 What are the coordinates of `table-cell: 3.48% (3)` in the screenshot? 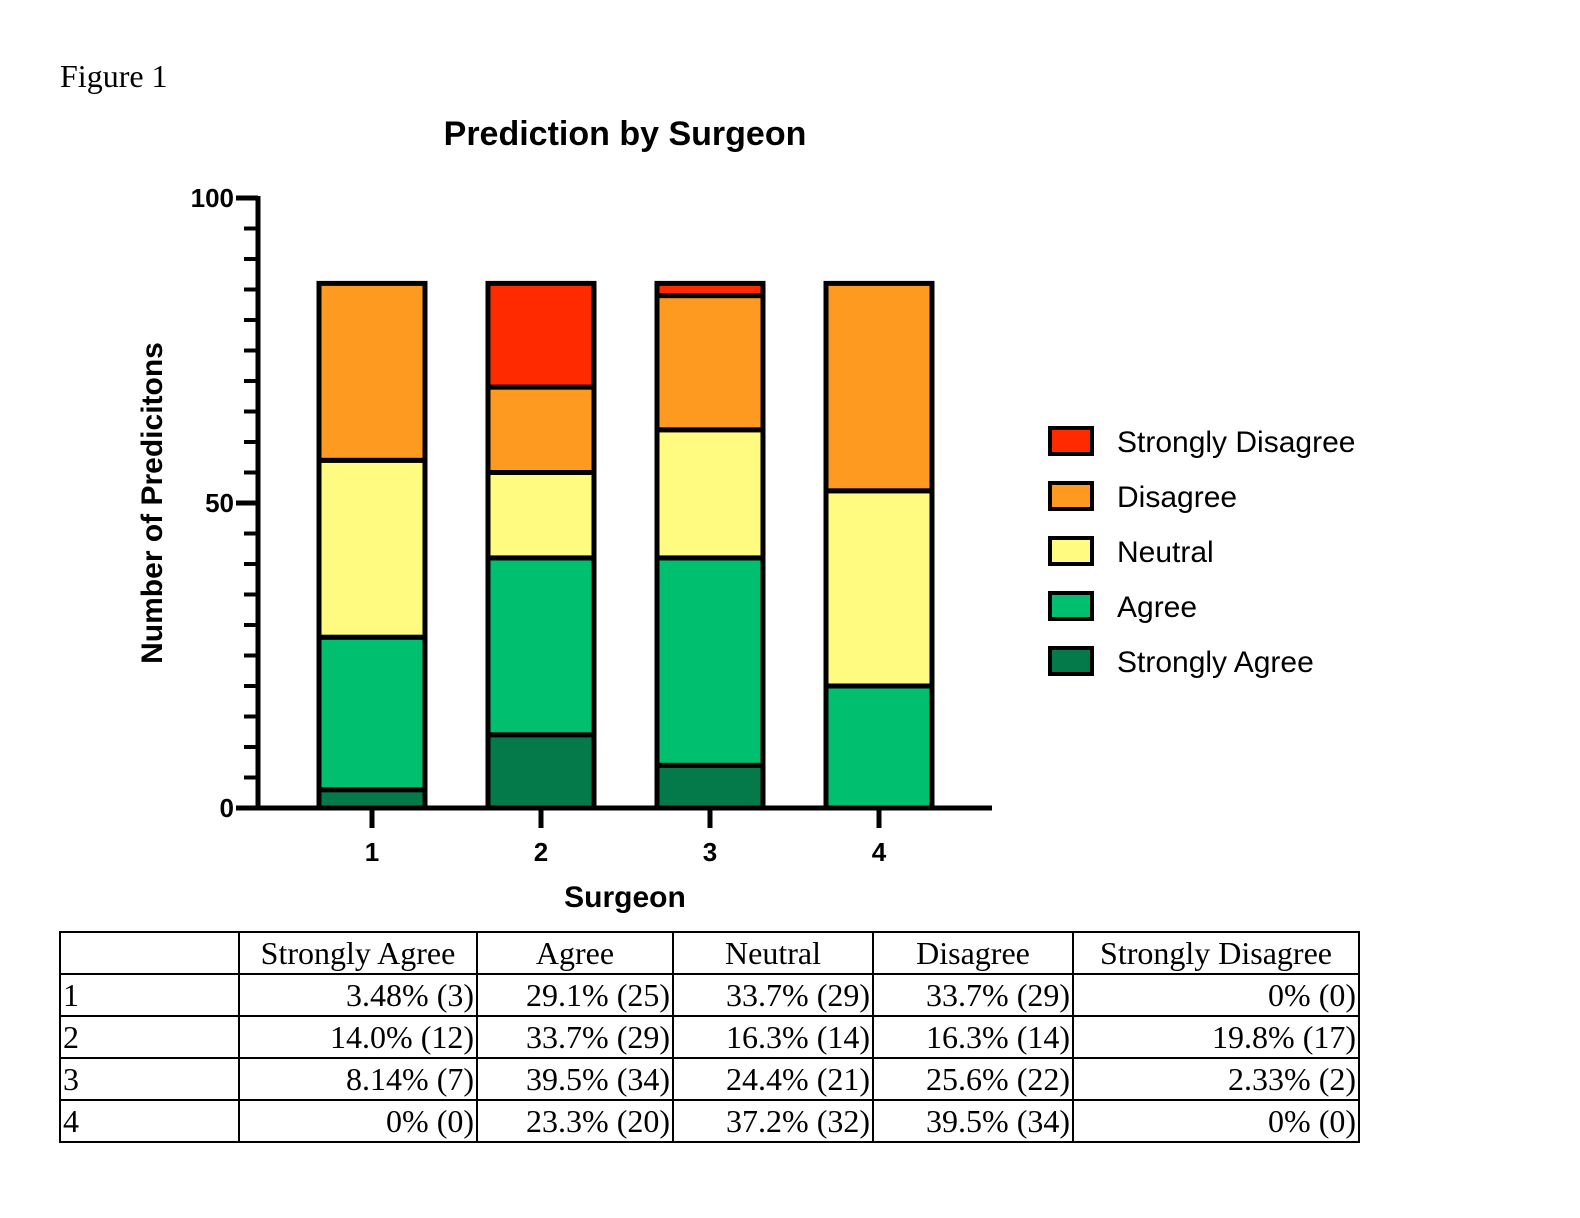 It's located at (358, 995).